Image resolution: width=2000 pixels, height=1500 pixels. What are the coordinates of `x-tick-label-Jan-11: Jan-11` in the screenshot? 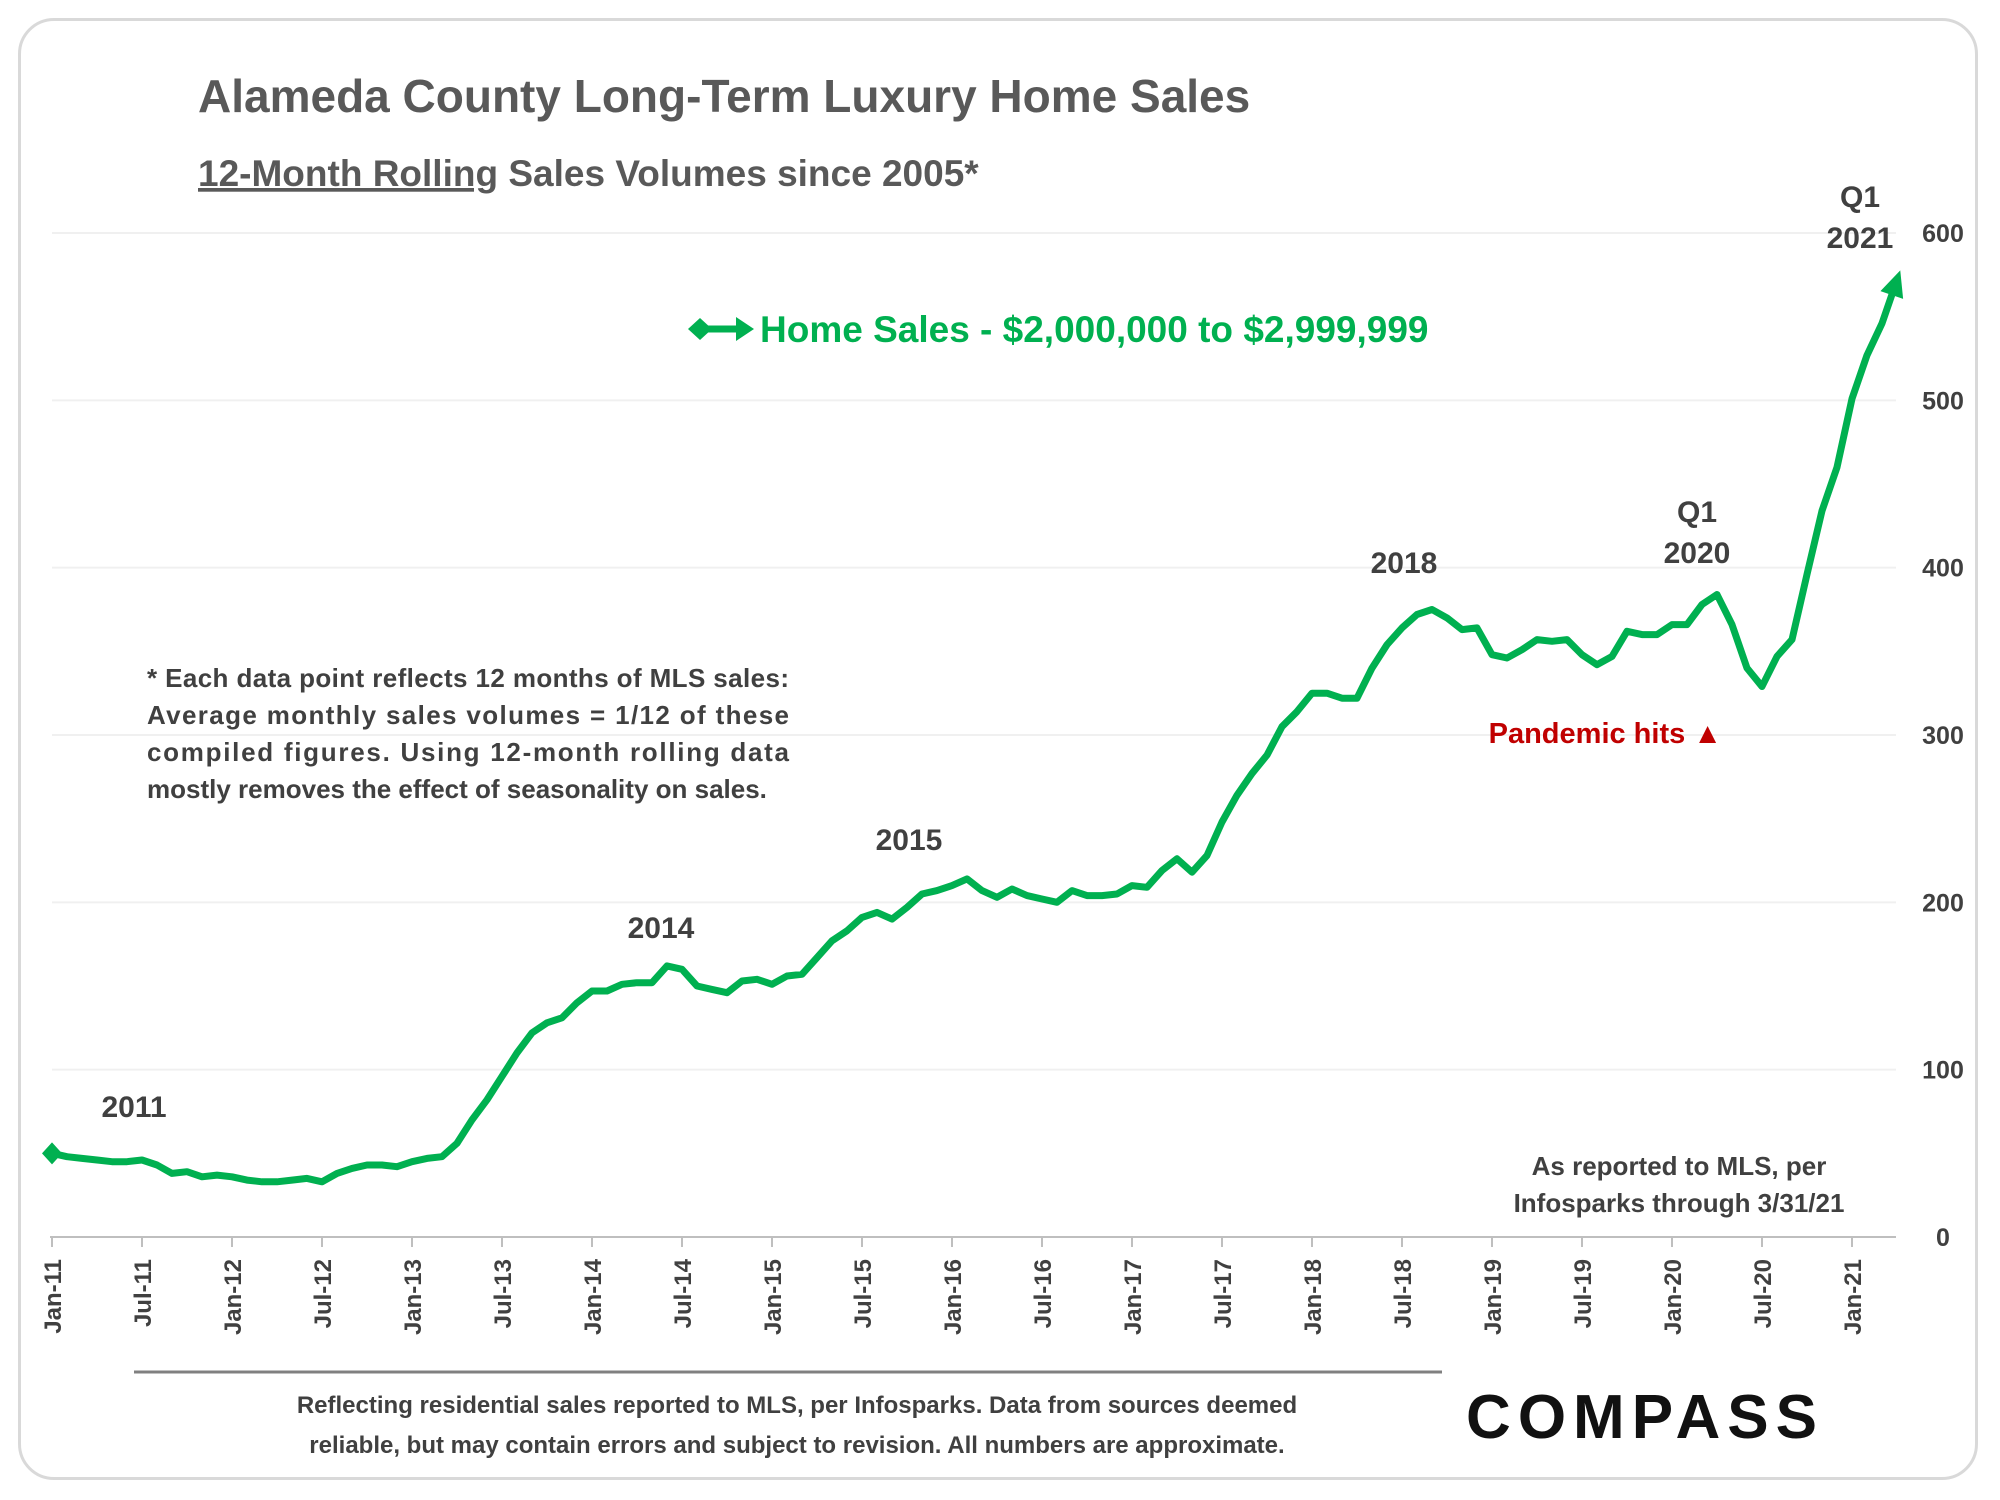 It's located at (53, 1296).